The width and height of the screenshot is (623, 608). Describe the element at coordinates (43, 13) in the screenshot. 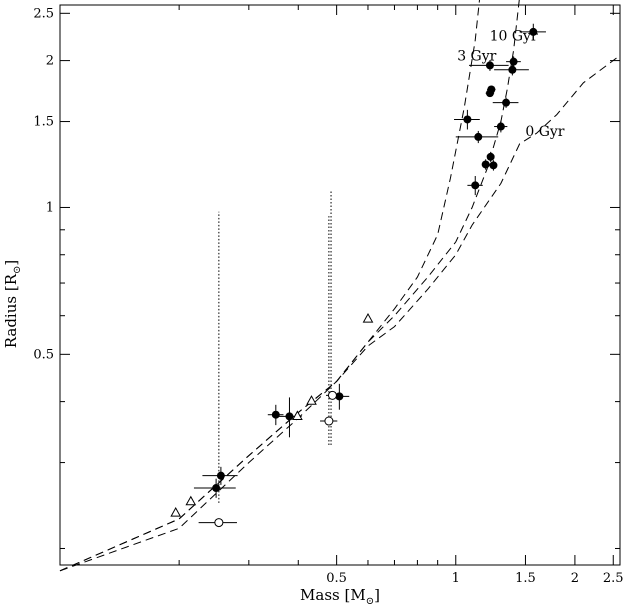

I see `y-tick-label: 2.5` at that location.